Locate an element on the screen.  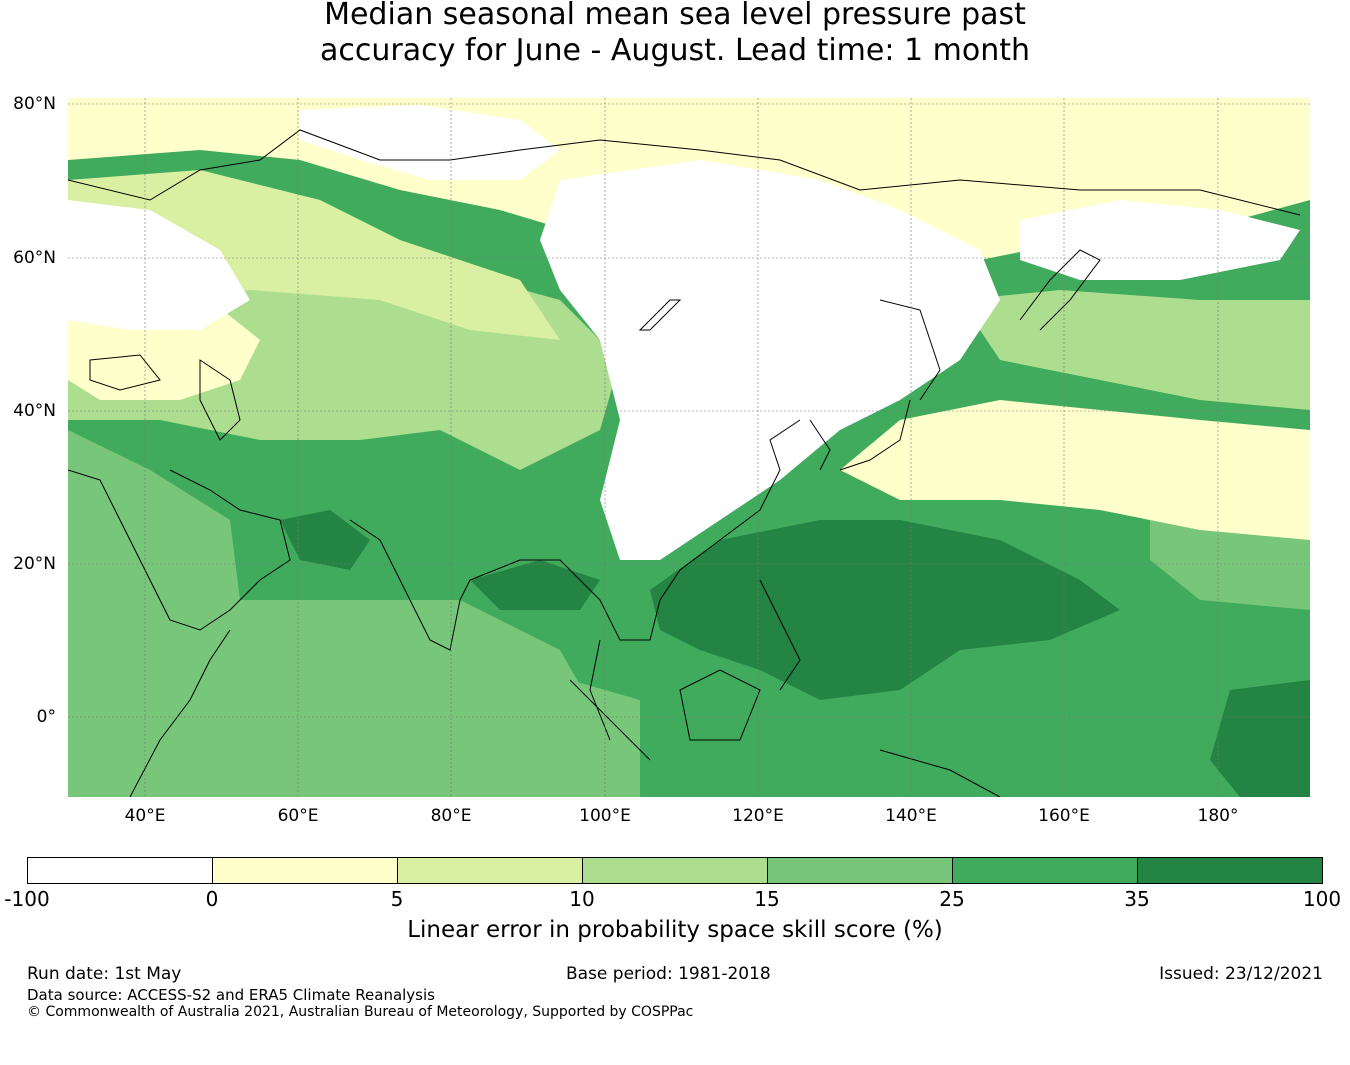
colorbar-tick: -100 is located at coordinates (27, 899).